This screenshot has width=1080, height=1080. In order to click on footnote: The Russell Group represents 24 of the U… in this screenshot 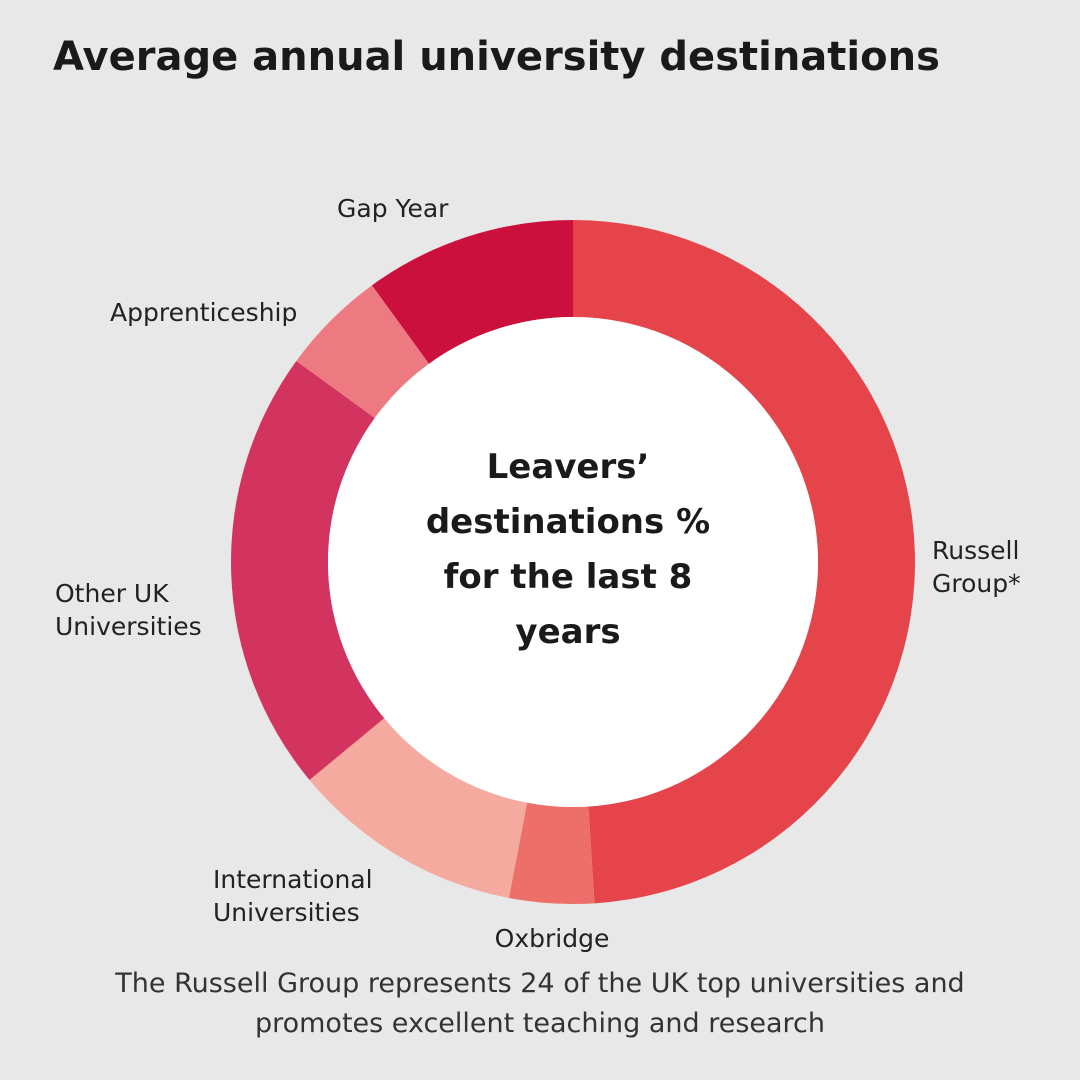, I will do `click(540, 1003)`.